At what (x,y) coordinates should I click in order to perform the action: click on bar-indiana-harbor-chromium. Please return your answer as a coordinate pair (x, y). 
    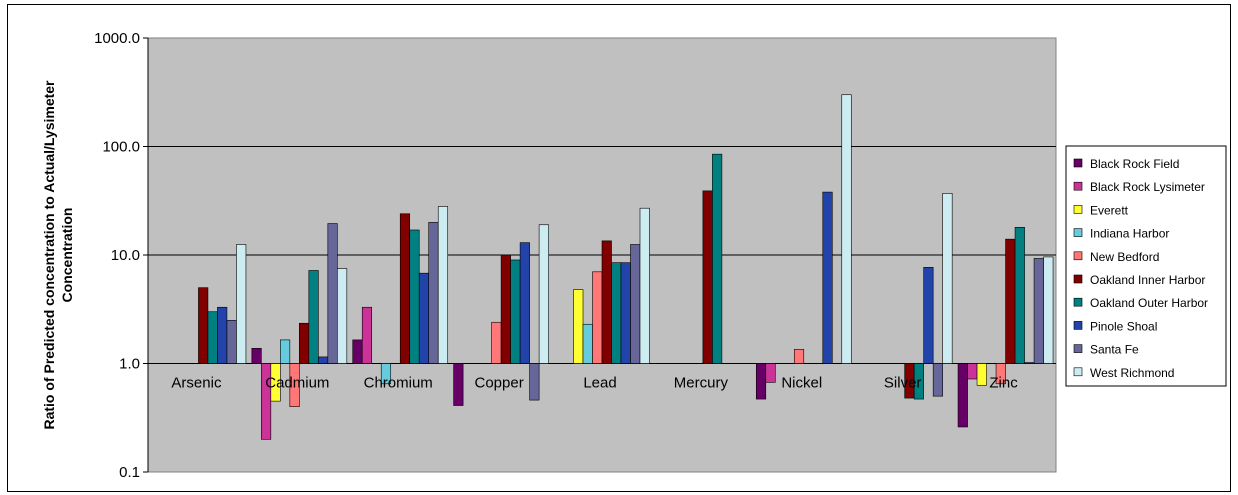
    Looking at the image, I should click on (386, 374).